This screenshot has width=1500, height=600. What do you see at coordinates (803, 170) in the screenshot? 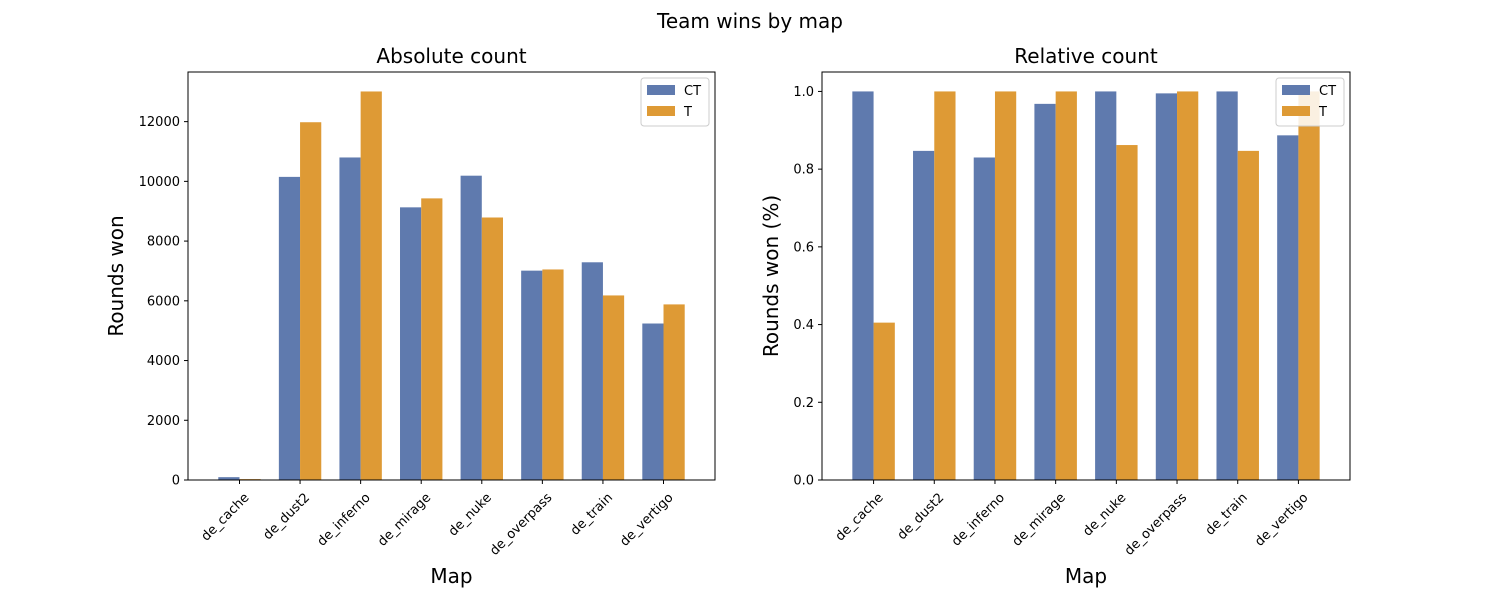
I see `y-tick-label: 0.8` at bounding box center [803, 170].